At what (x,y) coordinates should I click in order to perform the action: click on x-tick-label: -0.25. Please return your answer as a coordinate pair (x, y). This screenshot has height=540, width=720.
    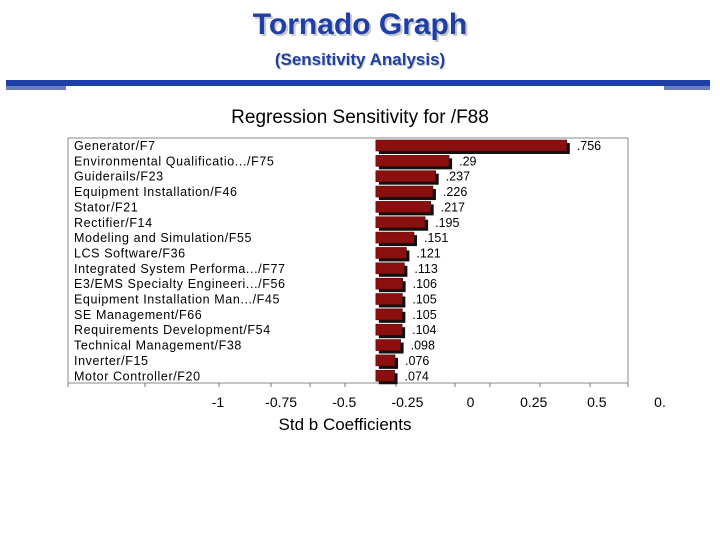
    Looking at the image, I should click on (407, 402).